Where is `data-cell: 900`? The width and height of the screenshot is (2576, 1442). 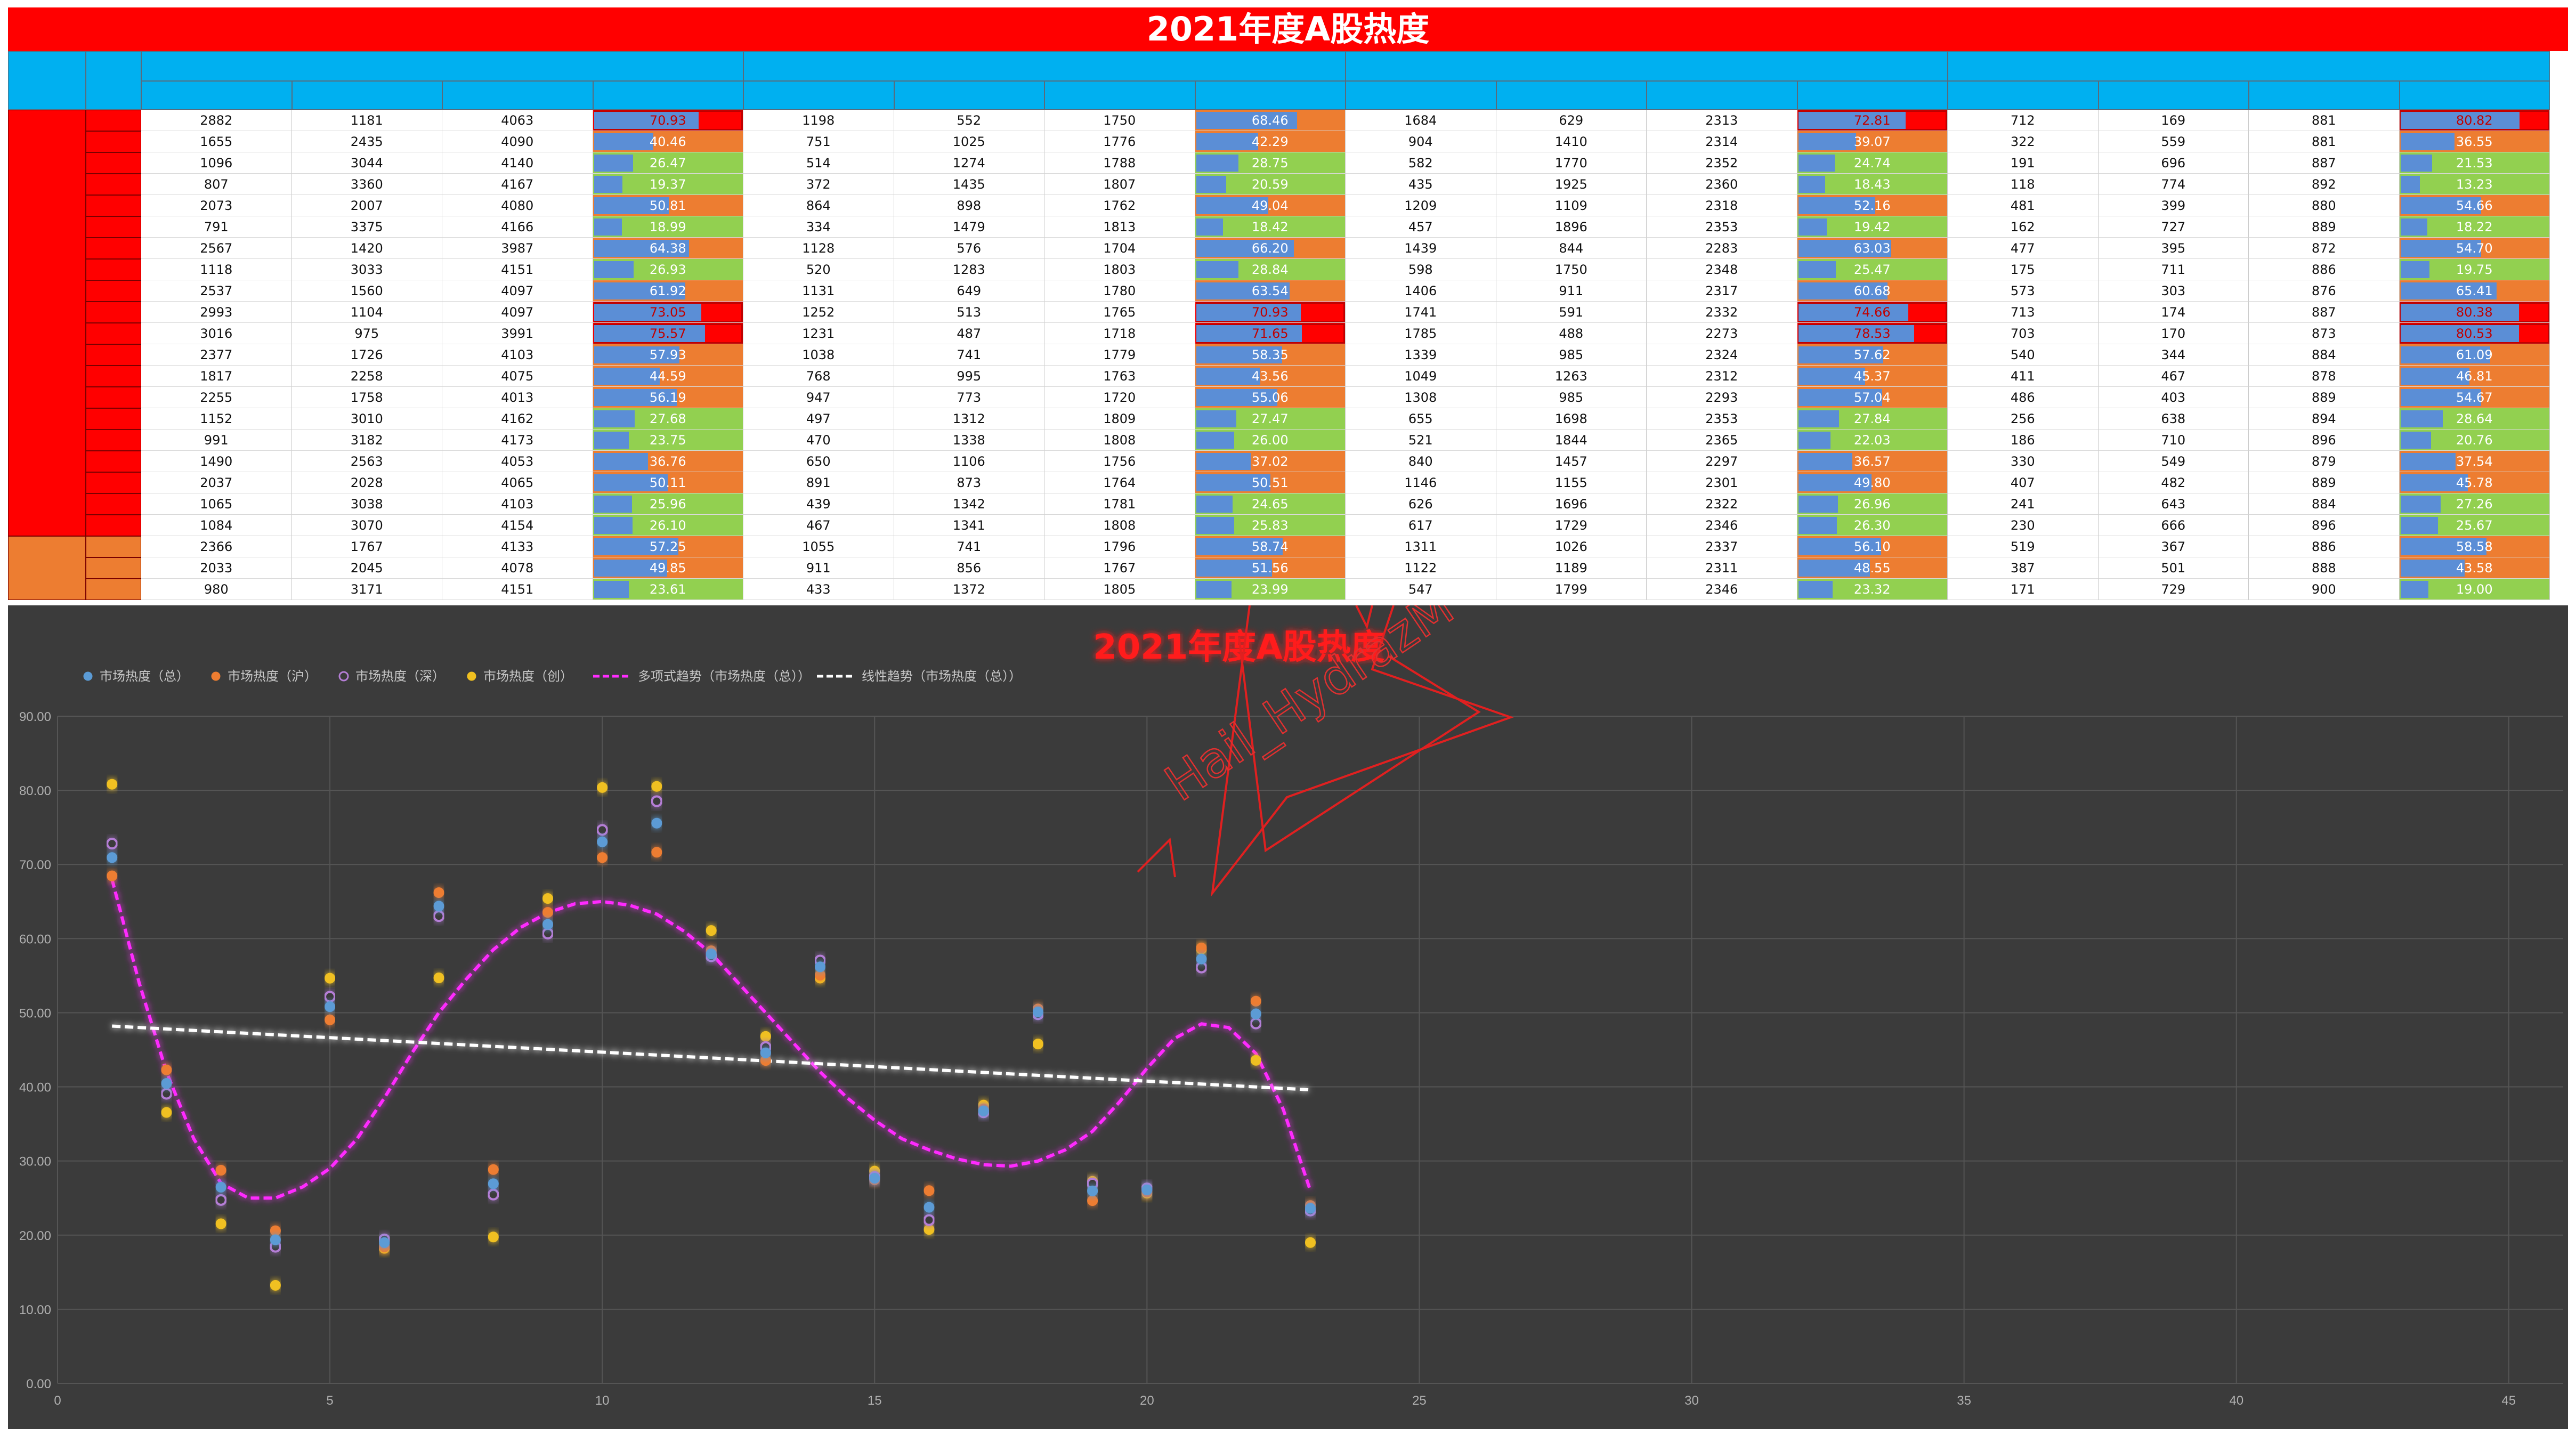 data-cell: 900 is located at coordinates (2324, 589).